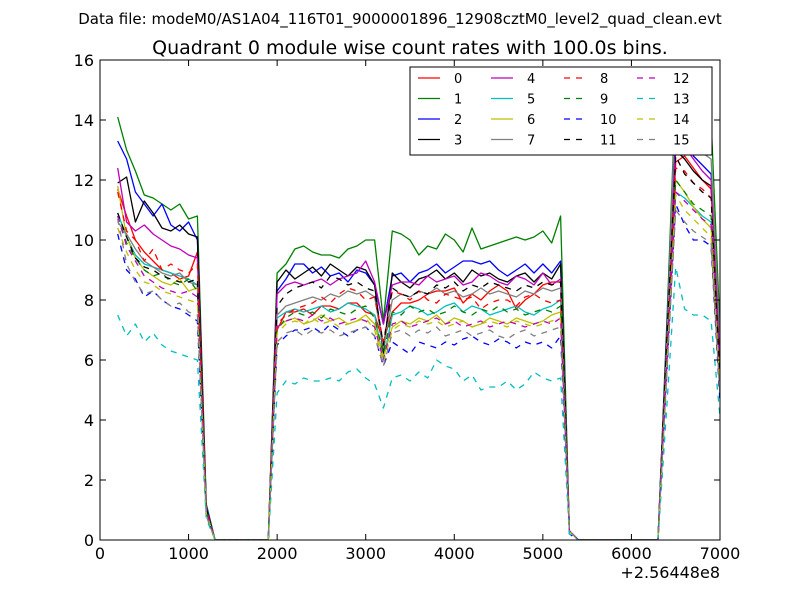  I want to click on legend-label: 1, so click(458, 100).